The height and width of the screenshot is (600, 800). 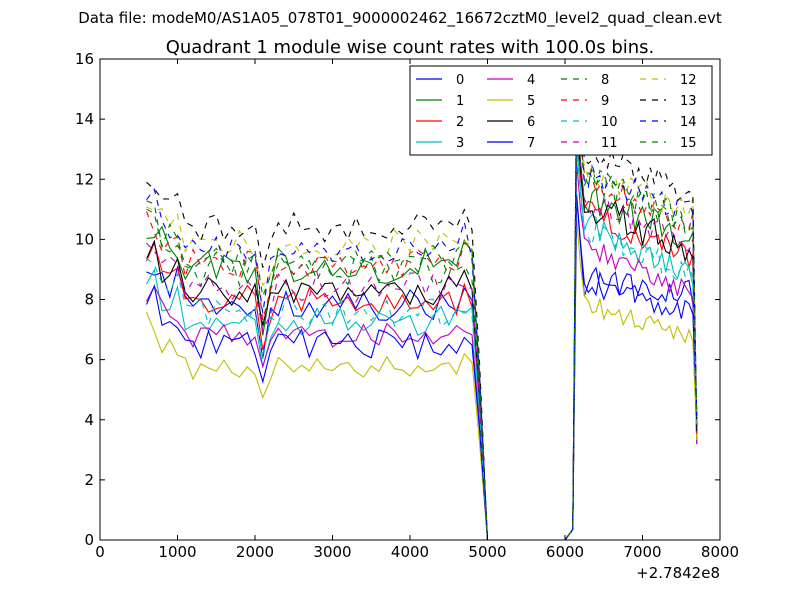 I want to click on x-tick-label: 4000, so click(x=410, y=552).